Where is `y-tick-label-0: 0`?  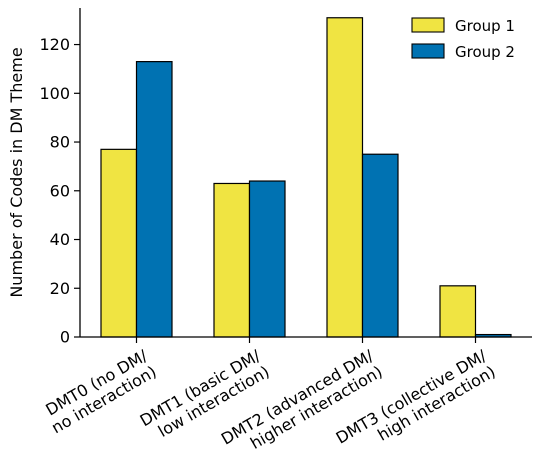
y-tick-label-0: 0 is located at coordinates (65, 337).